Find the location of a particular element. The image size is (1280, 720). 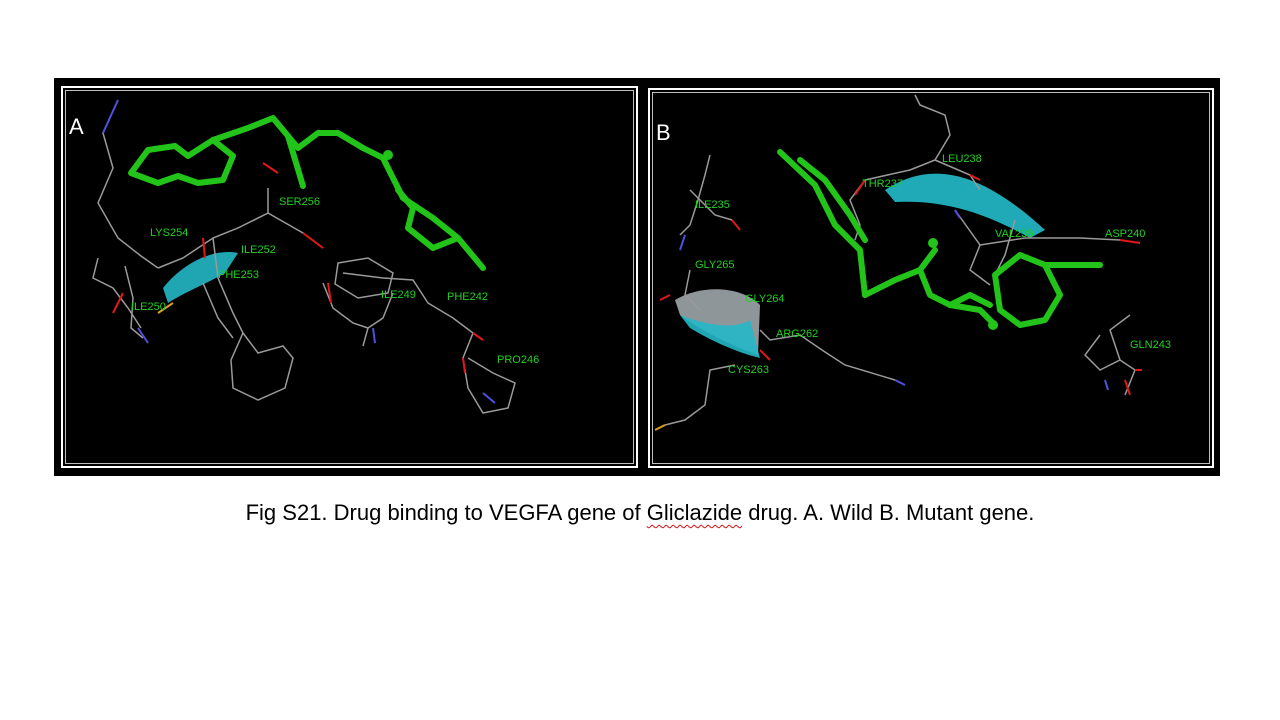

residue-label-b-6: GLY265 is located at coordinates (715, 265).